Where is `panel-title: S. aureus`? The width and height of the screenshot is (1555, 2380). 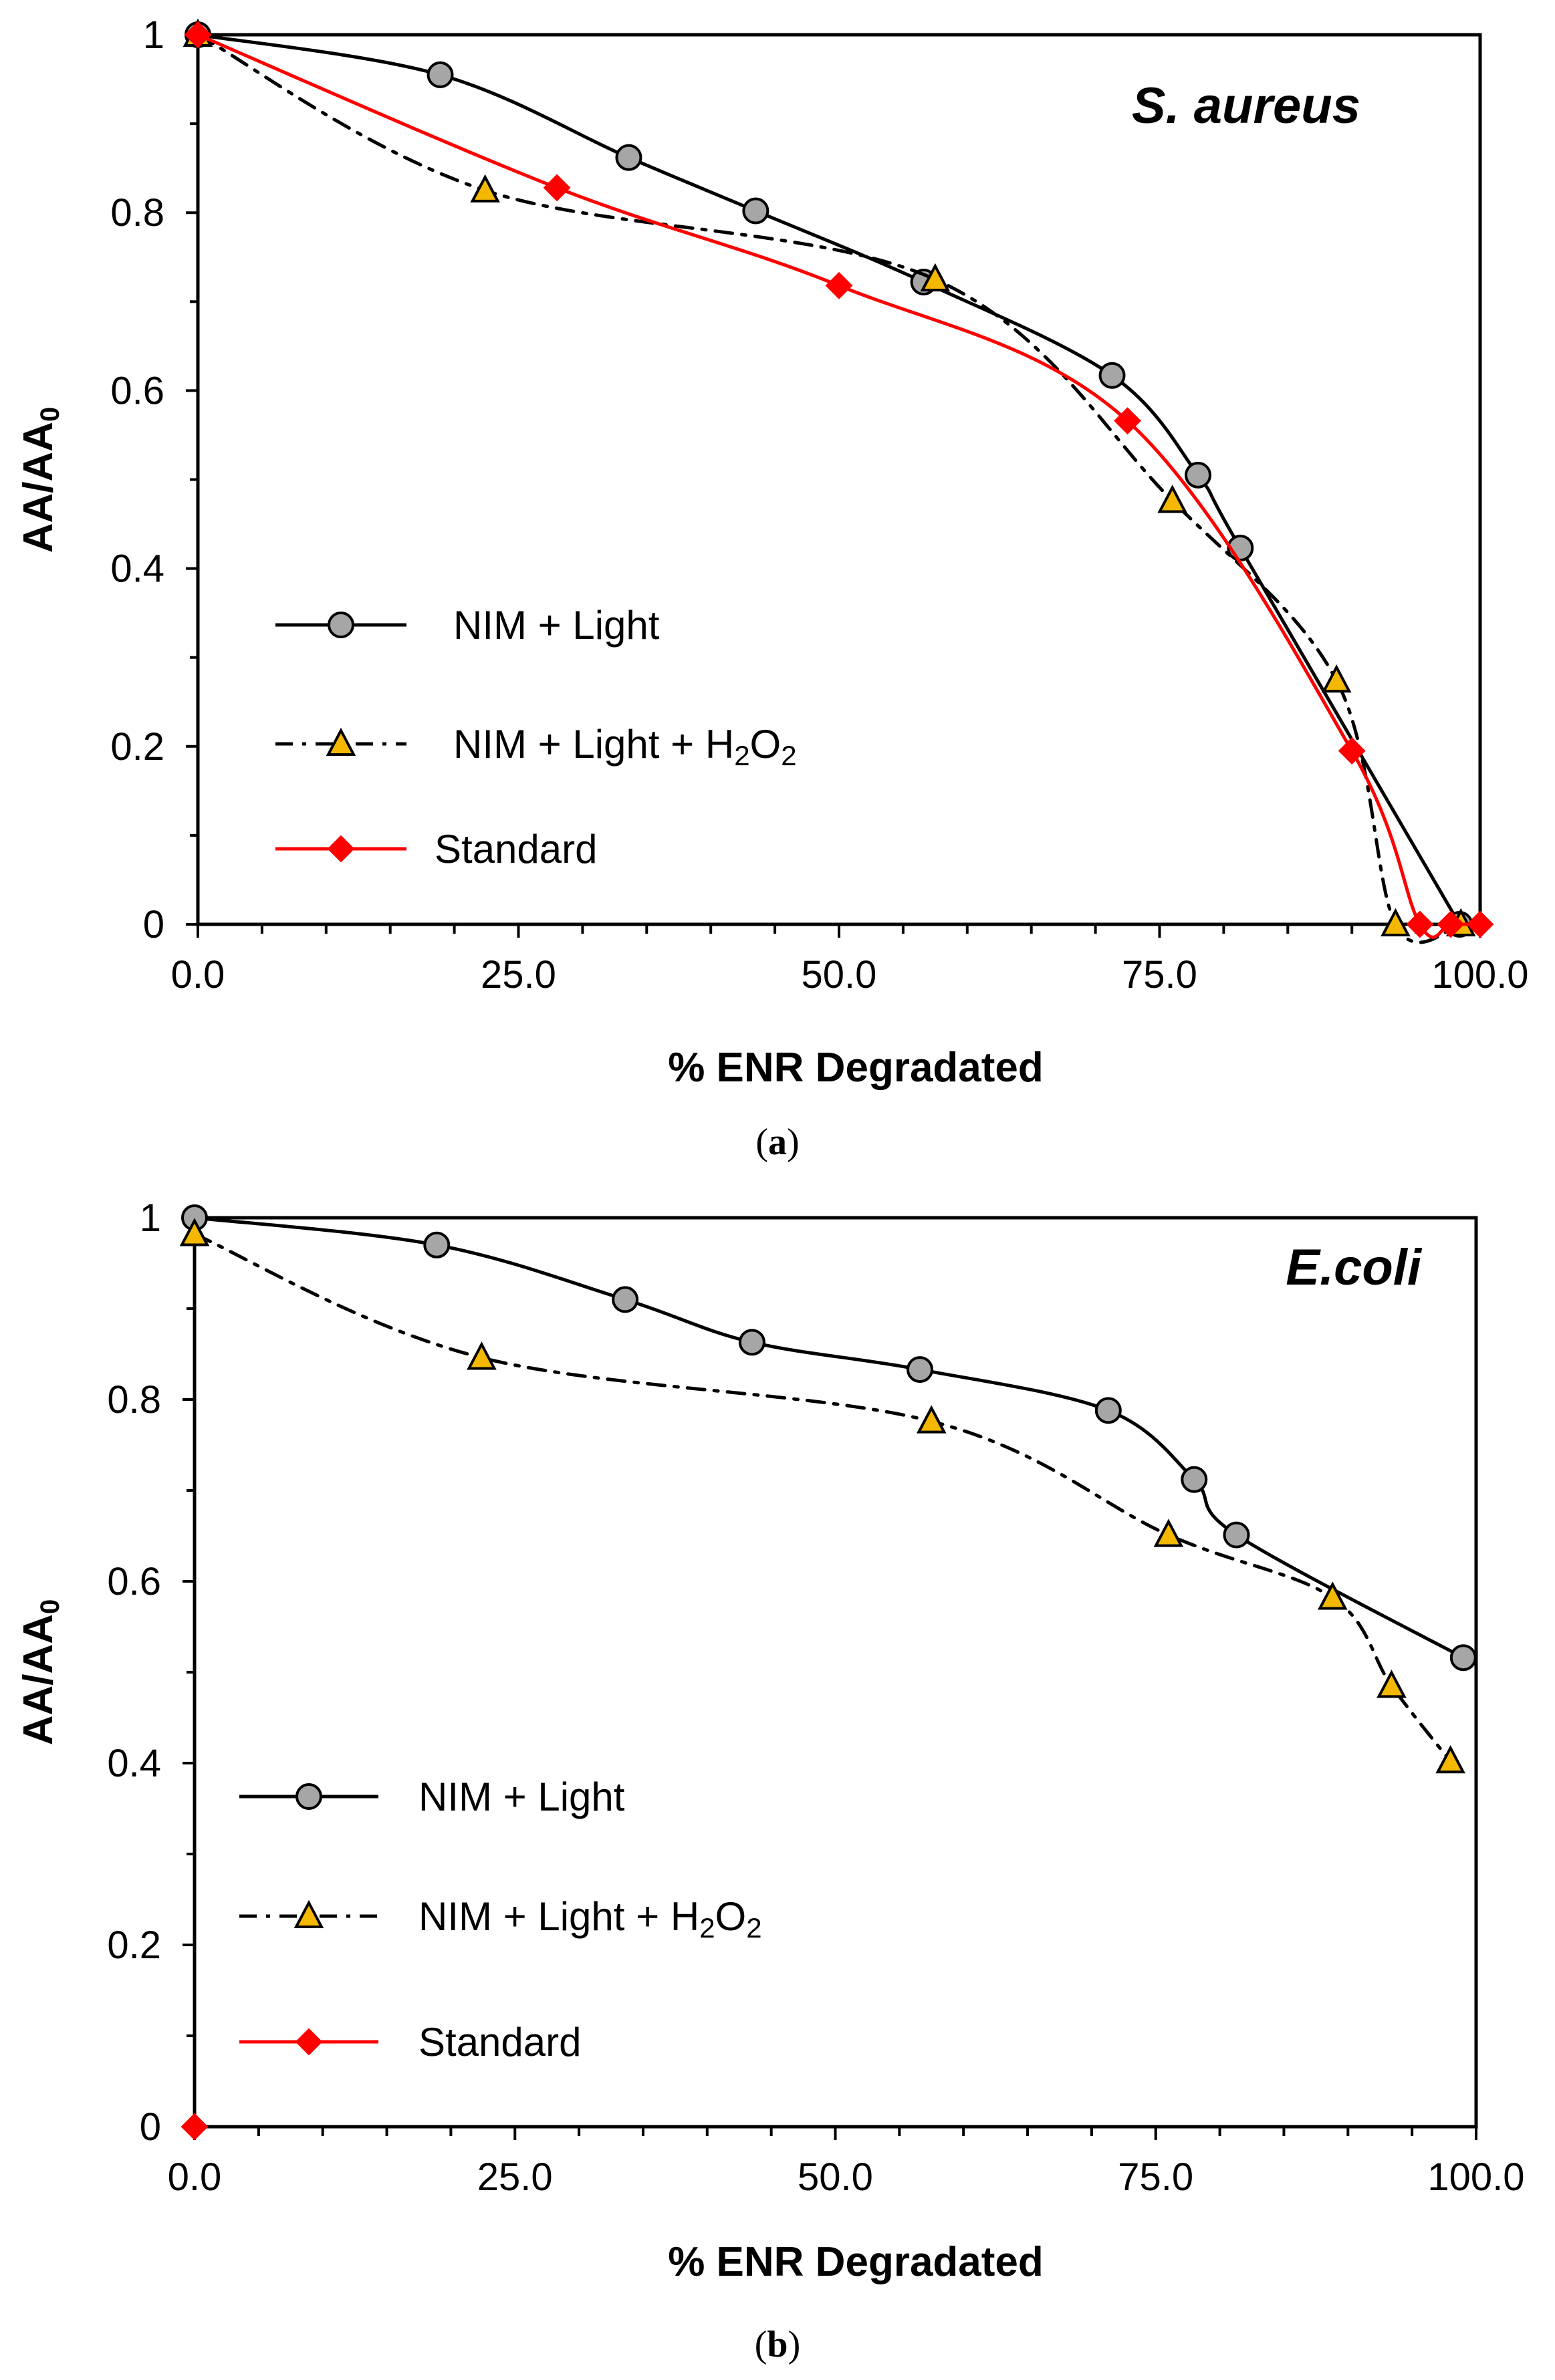 panel-title: S. aureus is located at coordinates (1246, 106).